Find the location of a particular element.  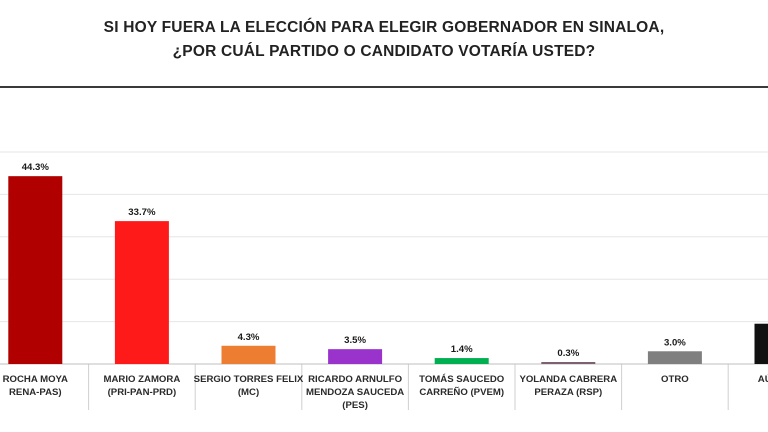

category-label: TOMÁS SAUCEDO CARREÑO (PVEM) is located at coordinates (462, 385).